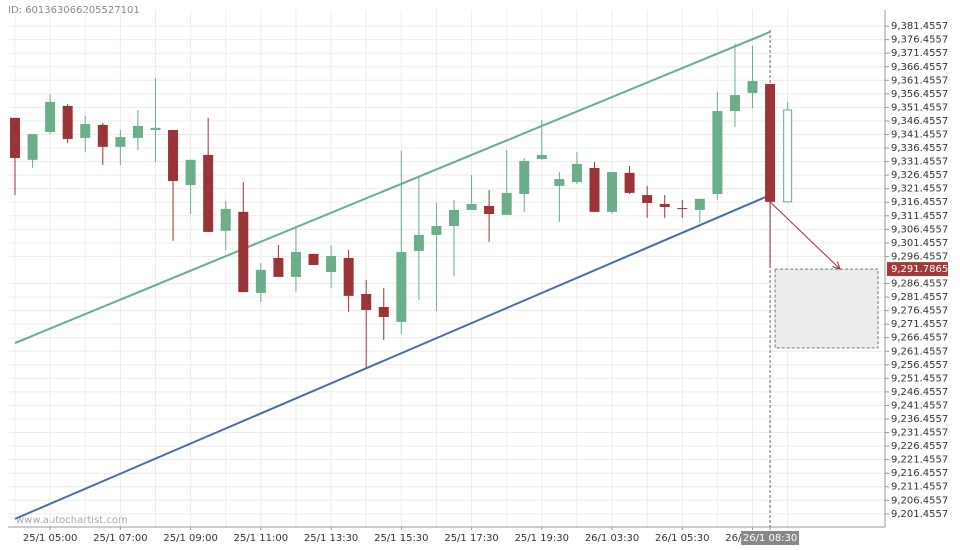 The height and width of the screenshot is (550, 960). Describe the element at coordinates (919, 40) in the screenshot. I see `y-tick-label: 9,376.4557` at that location.